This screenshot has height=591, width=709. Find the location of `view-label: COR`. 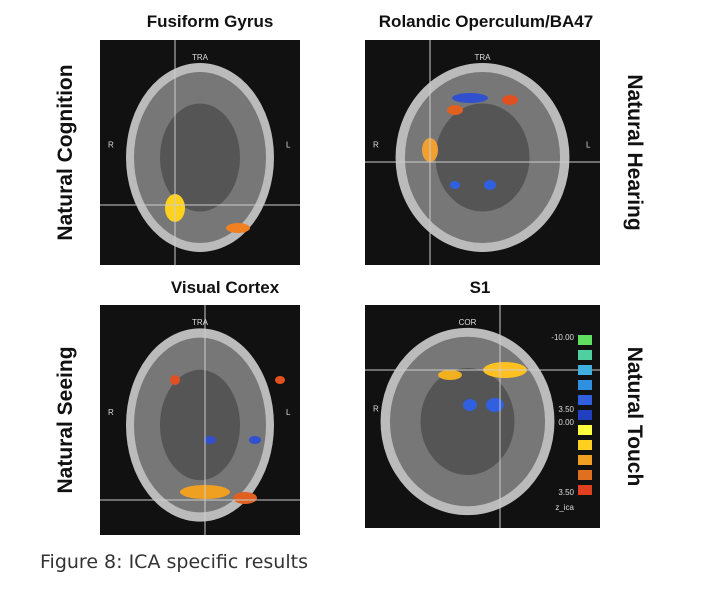

view-label: COR is located at coordinates (468, 322).